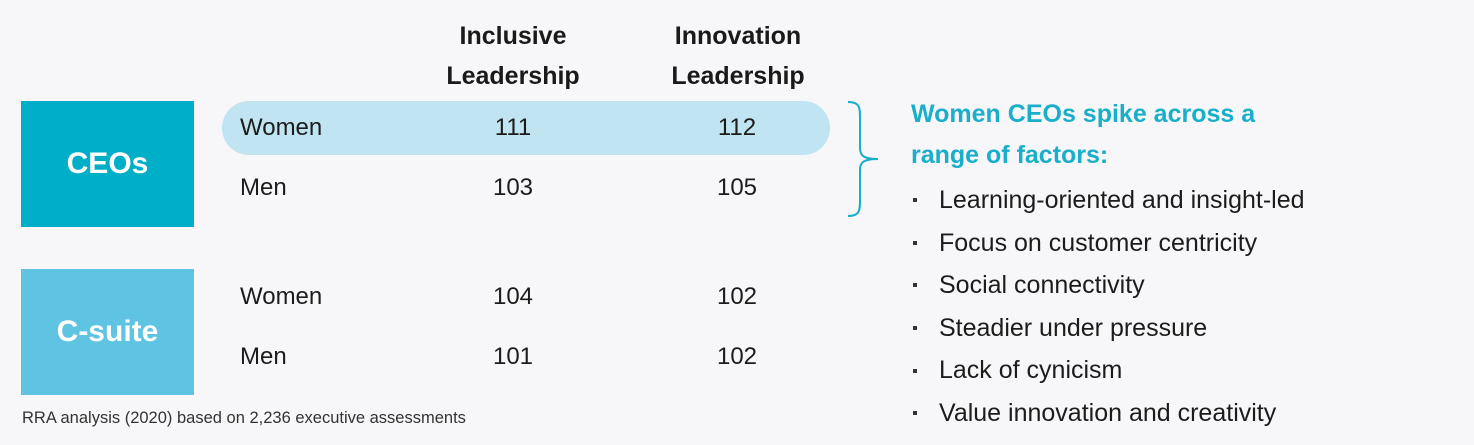 The width and height of the screenshot is (1474, 445). What do you see at coordinates (738, 36) in the screenshot?
I see `column-header-line1: Innovation` at bounding box center [738, 36].